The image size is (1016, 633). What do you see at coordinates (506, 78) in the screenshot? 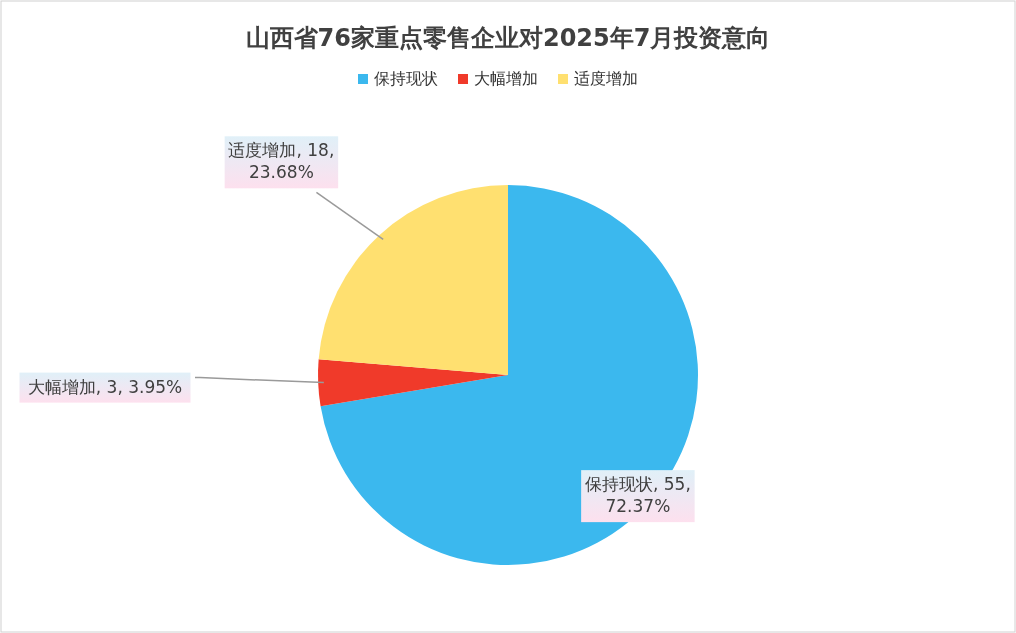
I see `legend-label: 大幅增加` at bounding box center [506, 78].